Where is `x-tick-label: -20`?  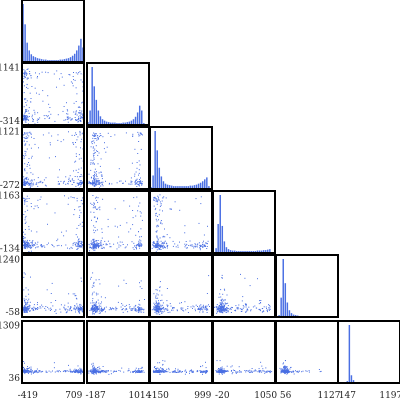 x-tick-label: -20 is located at coordinates (222, 395).